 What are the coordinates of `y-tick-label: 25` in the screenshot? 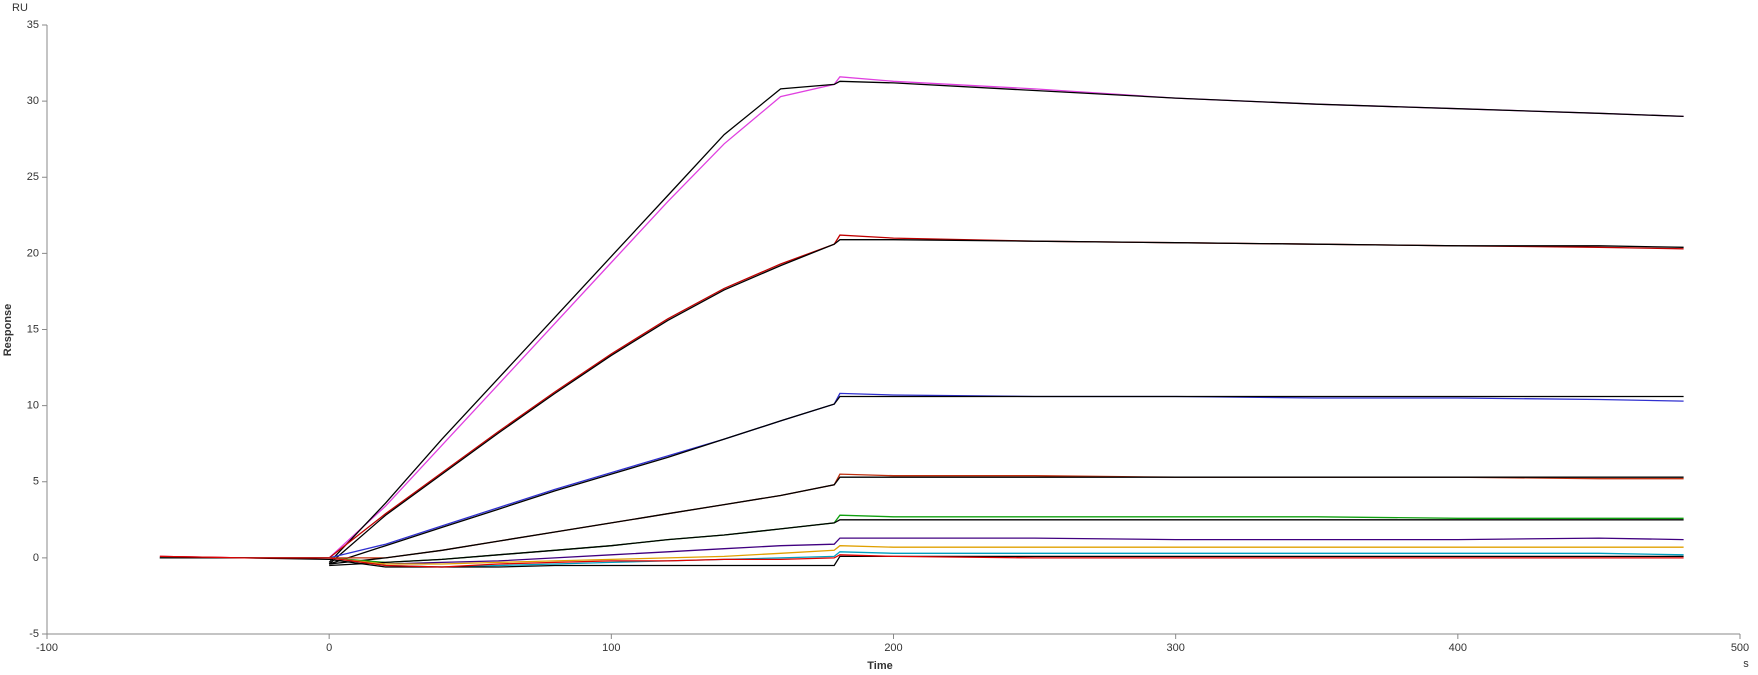 It's located at (33, 177).